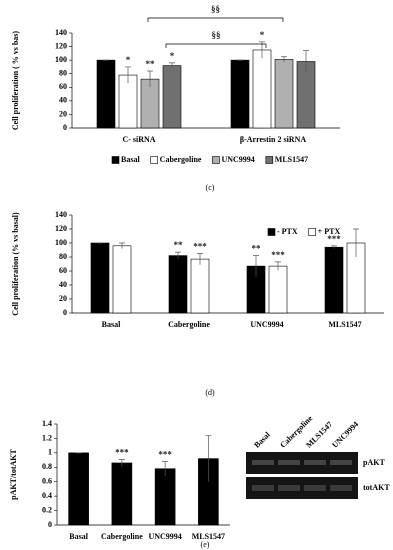 Image resolution: width=393 pixels, height=550 pixels. I want to click on y-tick-label: 1.2, so click(47, 437).